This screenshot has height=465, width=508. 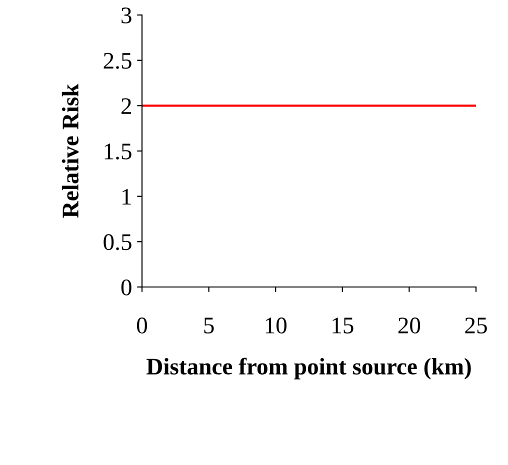 What do you see at coordinates (118, 242) in the screenshot?
I see `y-tick-label: 0.5` at bounding box center [118, 242].